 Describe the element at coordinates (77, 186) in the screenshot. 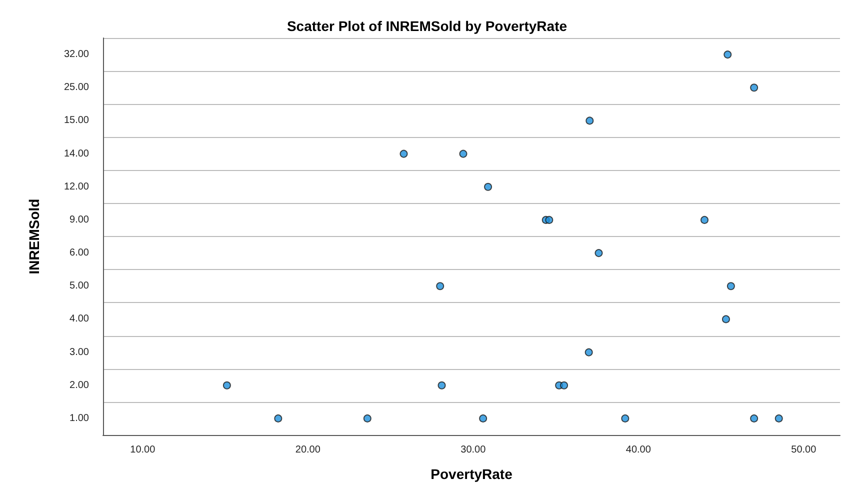

I see `y-tick-label: 12.00` at that location.